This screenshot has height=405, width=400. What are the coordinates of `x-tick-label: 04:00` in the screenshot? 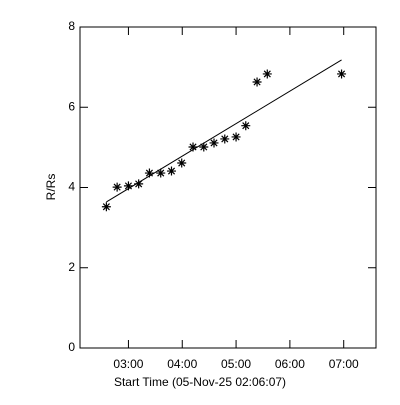 It's located at (182, 364).